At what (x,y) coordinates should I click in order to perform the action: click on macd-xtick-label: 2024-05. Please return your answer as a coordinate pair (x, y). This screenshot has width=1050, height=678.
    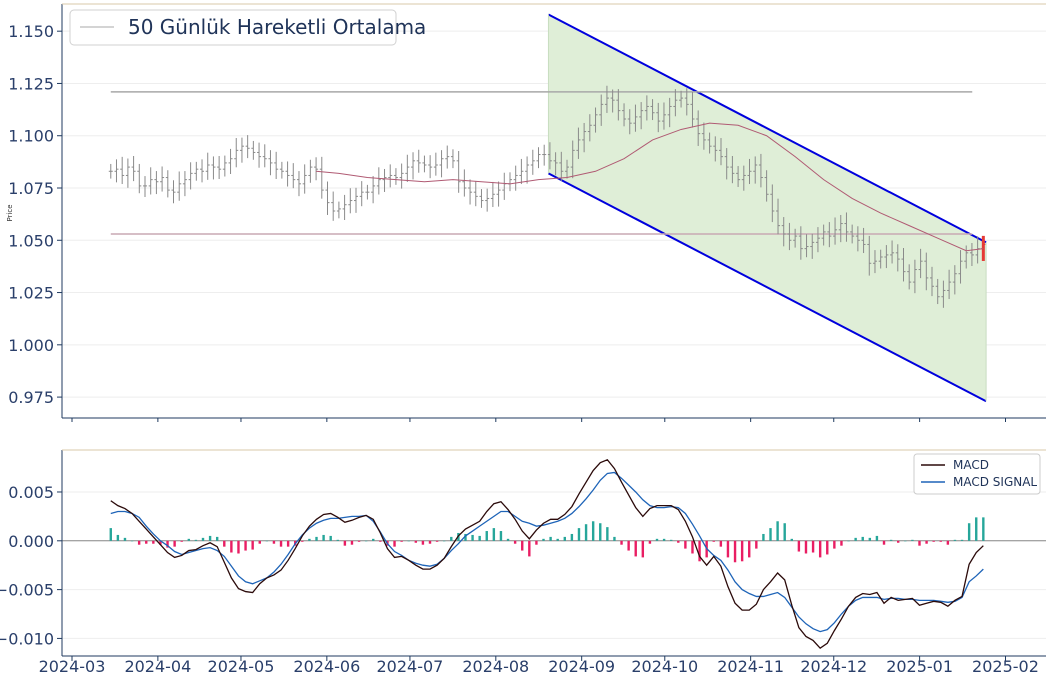
    Looking at the image, I should click on (241, 666).